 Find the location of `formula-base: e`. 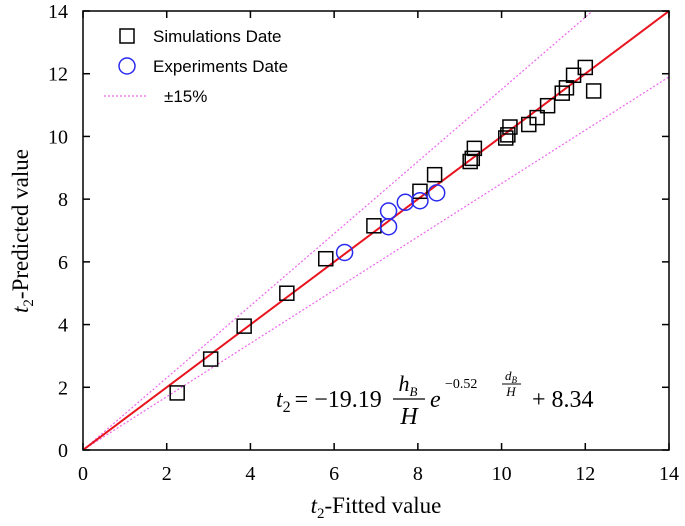

formula-base: e is located at coordinates (435, 400).